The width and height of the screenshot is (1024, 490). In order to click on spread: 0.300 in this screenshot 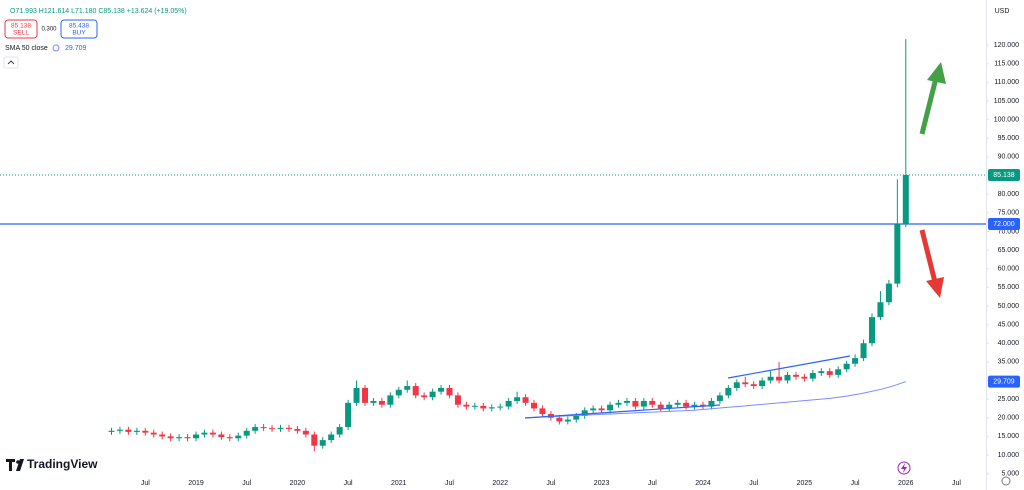, I will do `click(49, 30)`.